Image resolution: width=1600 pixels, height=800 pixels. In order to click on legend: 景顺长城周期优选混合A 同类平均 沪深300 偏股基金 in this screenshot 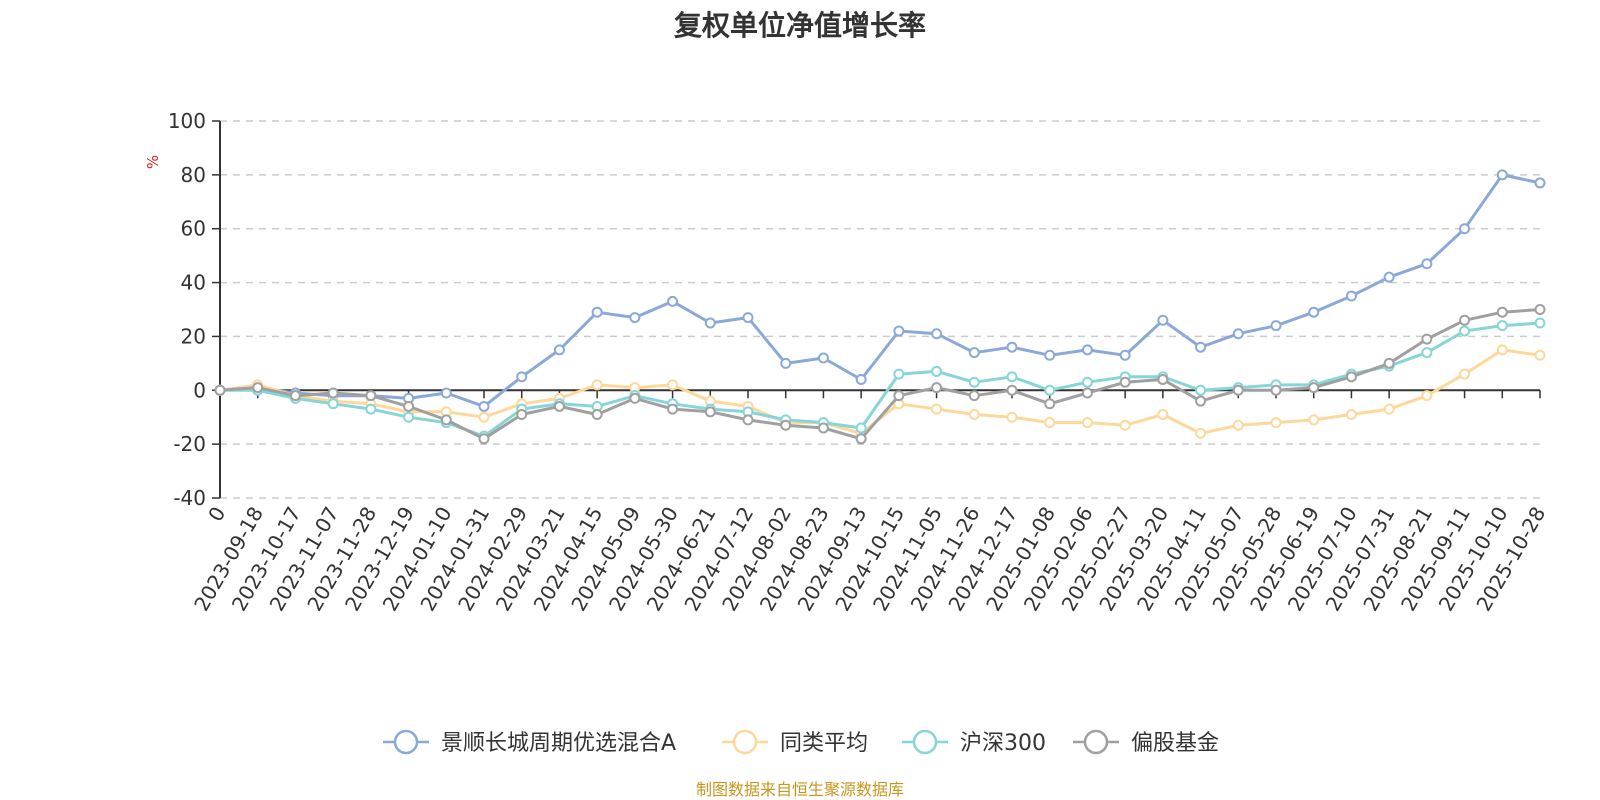, I will do `click(801, 742)`.